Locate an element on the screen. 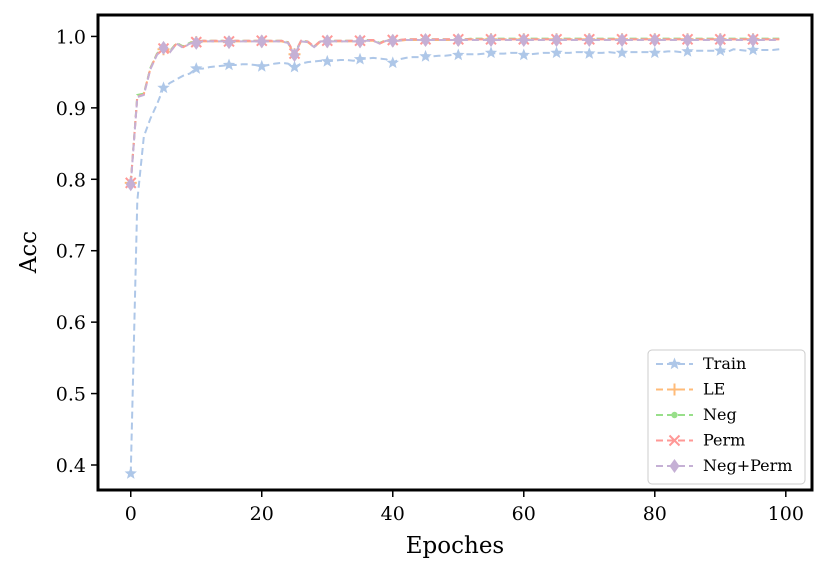 Image resolution: width=830 pixels, height=575 pixels. y-axis: 0.4 0.5 0.6 0.7 0.8 0.9 1.0 is located at coordinates (76, 251).